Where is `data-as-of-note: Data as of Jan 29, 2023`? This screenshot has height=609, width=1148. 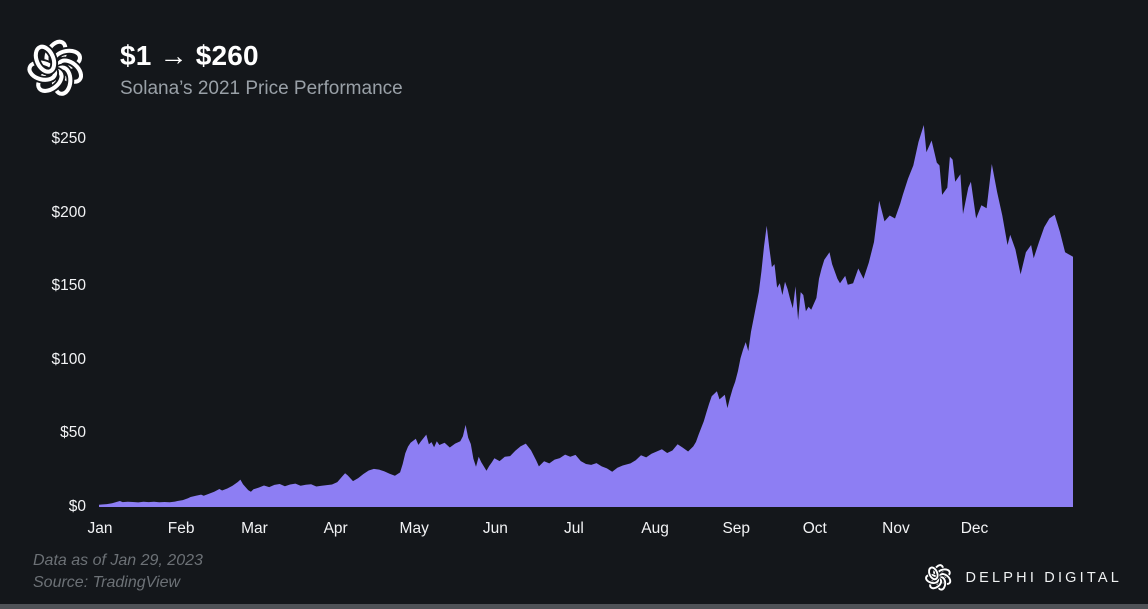
data-as-of-note: Data as of Jan 29, 2023 is located at coordinates (118, 560).